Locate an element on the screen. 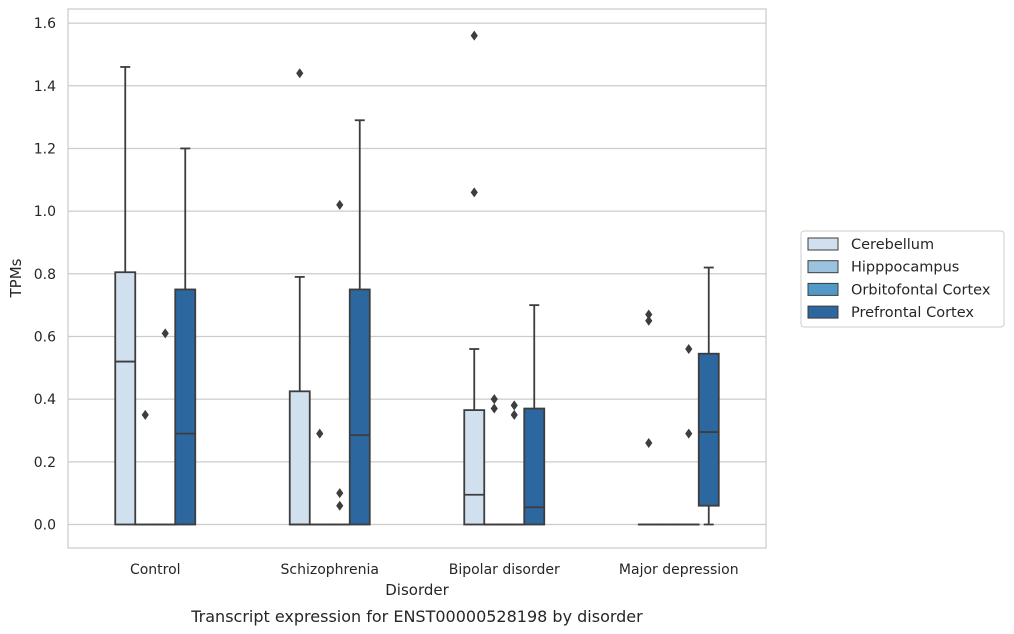  x-tick-label: Schizophrenia is located at coordinates (330, 570).